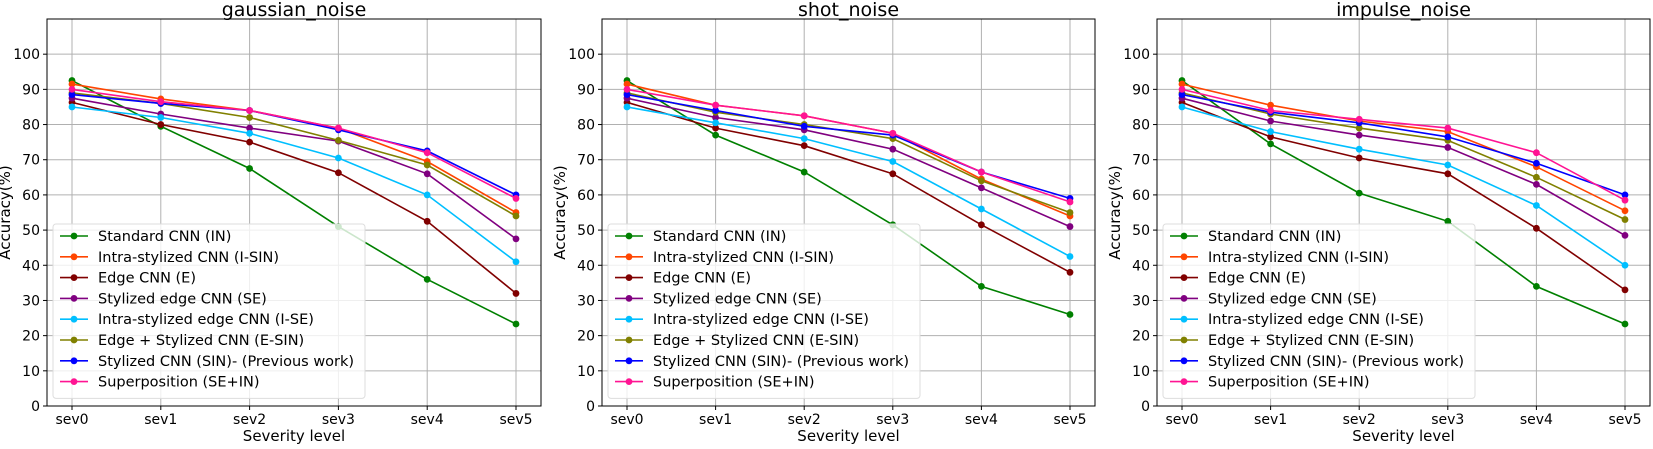 The height and width of the screenshot is (449, 1653). I want to click on y-tick-label: 60, so click(1141, 196).